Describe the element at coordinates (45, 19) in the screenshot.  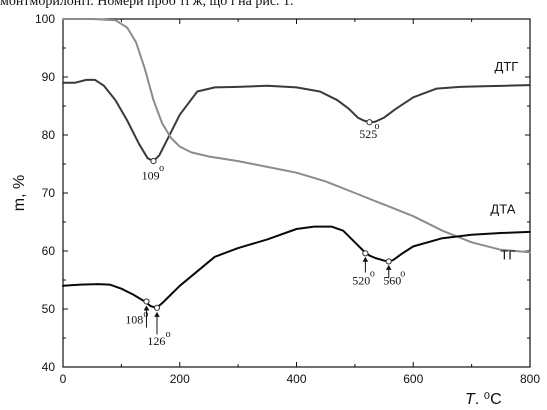
I see `y-tick-label: 100` at that location.